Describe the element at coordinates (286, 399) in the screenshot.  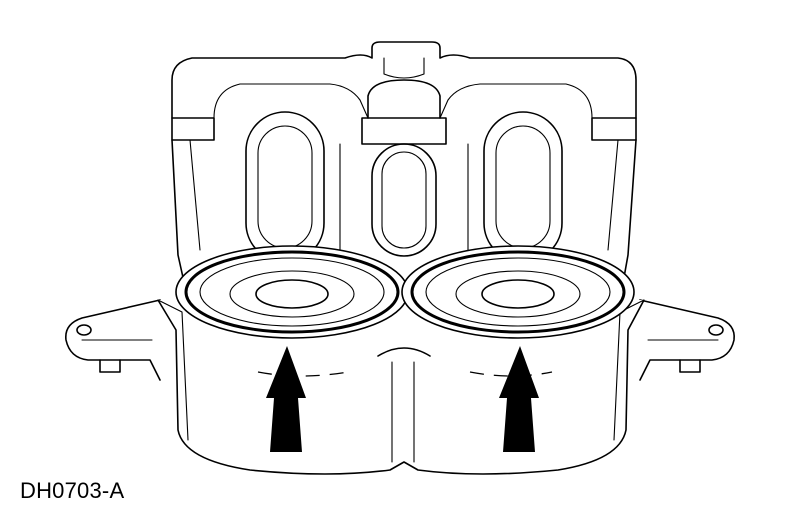
I see `left-arrow-indicator` at that location.